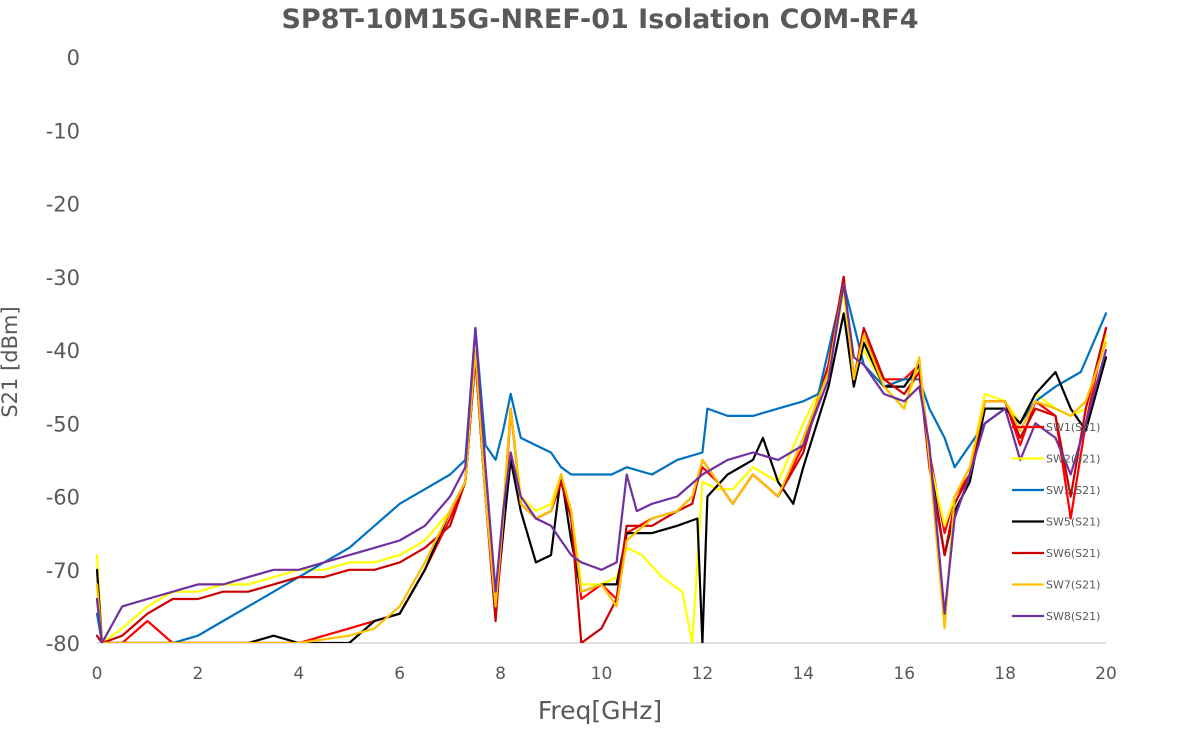  What do you see at coordinates (197, 674) in the screenshot?
I see `x-tick-label: 2` at bounding box center [197, 674].